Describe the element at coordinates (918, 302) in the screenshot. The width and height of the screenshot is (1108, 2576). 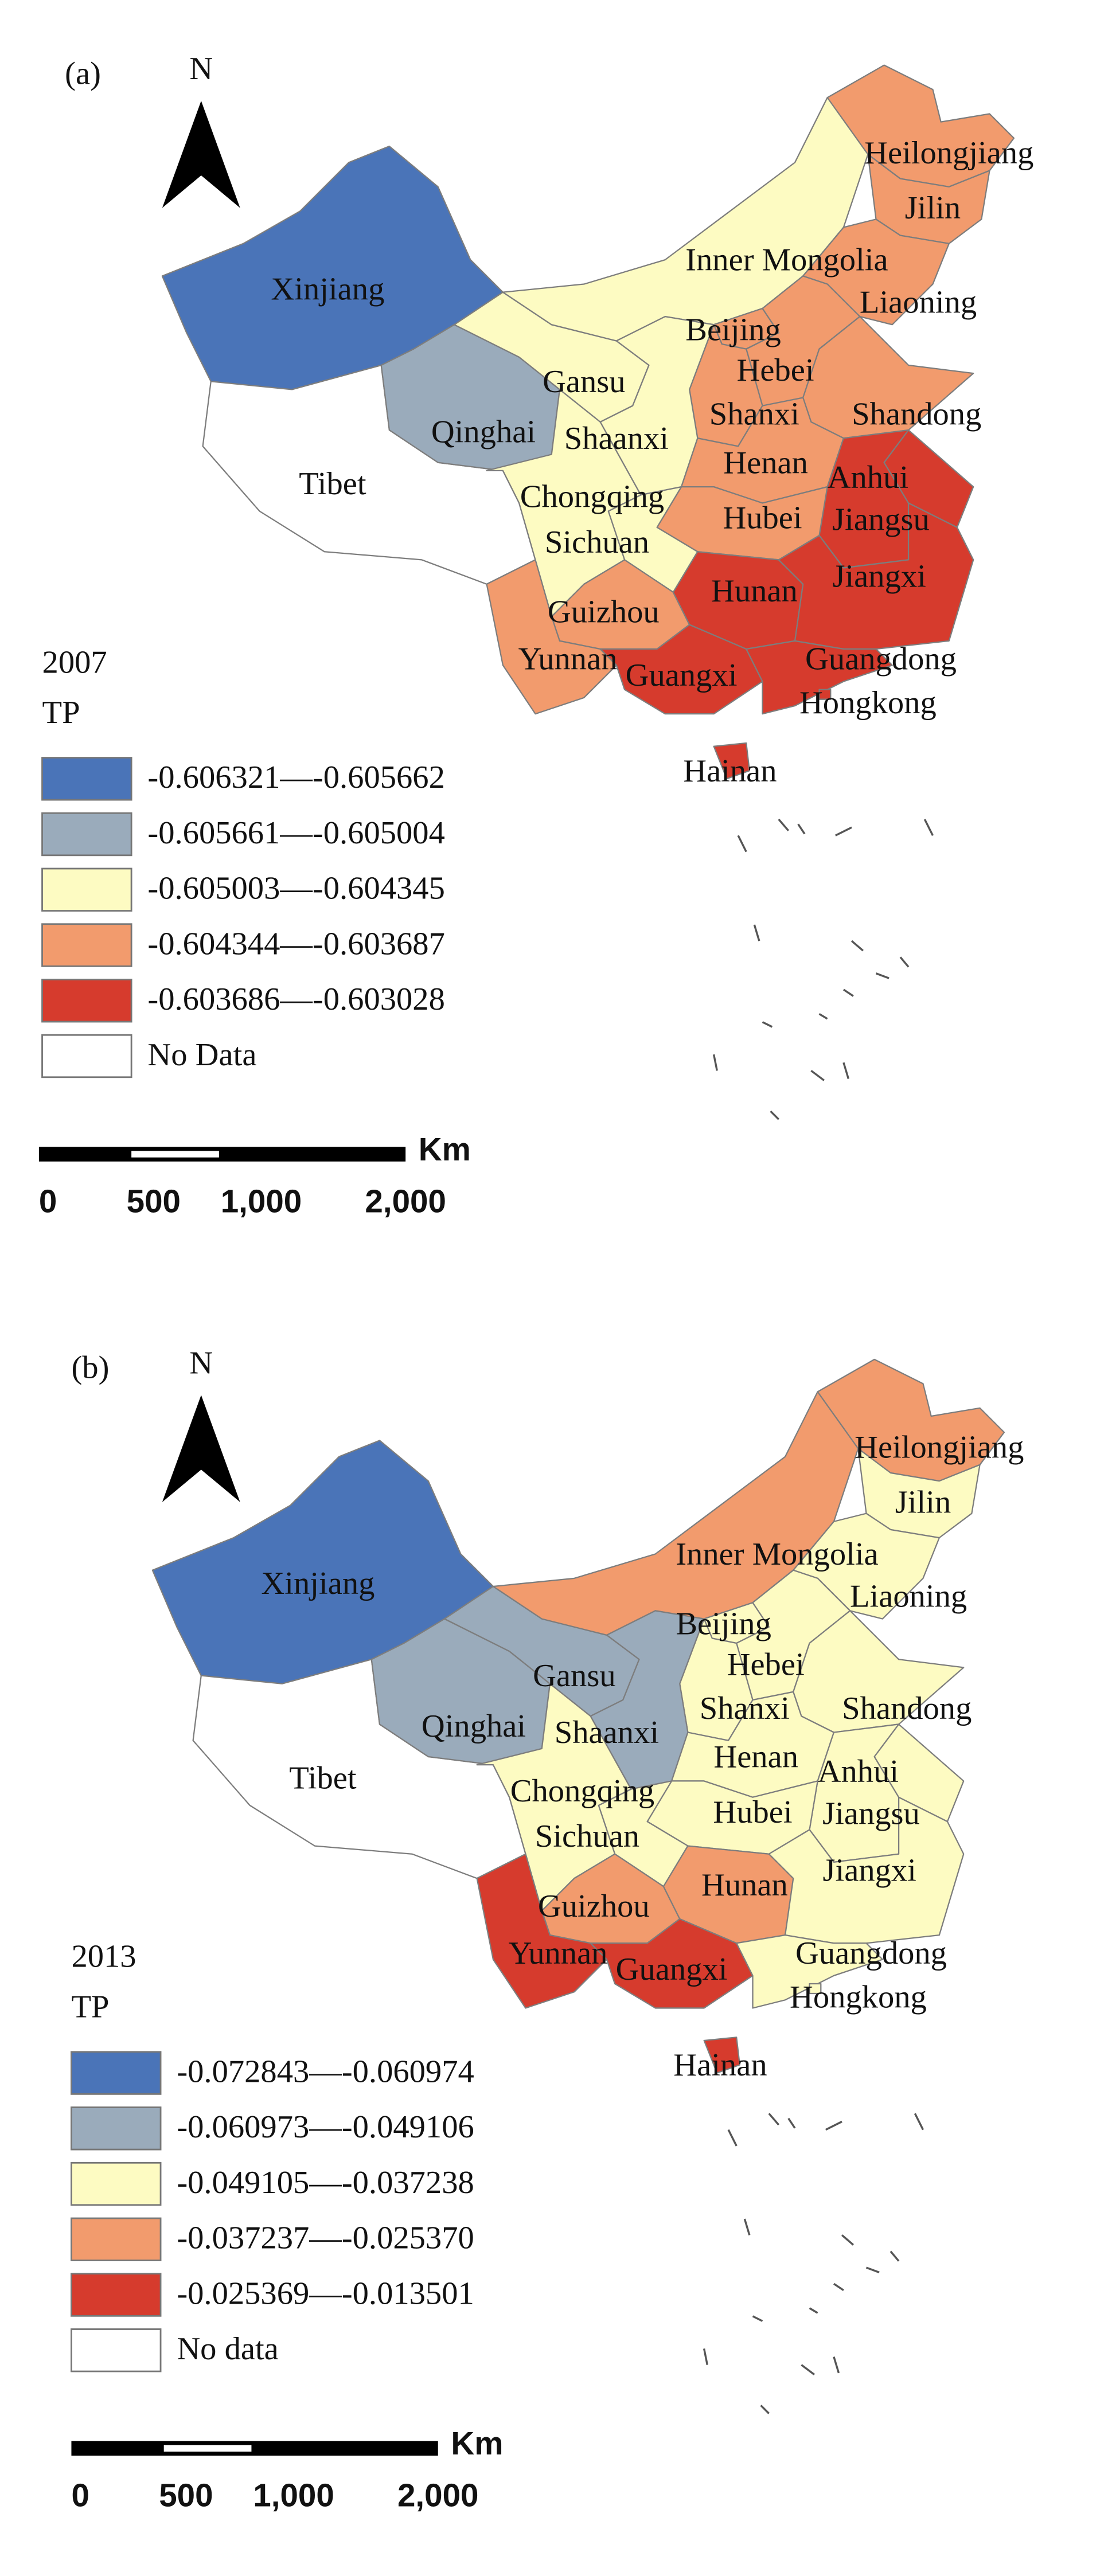
I see `province-label: Liaoning` at that location.